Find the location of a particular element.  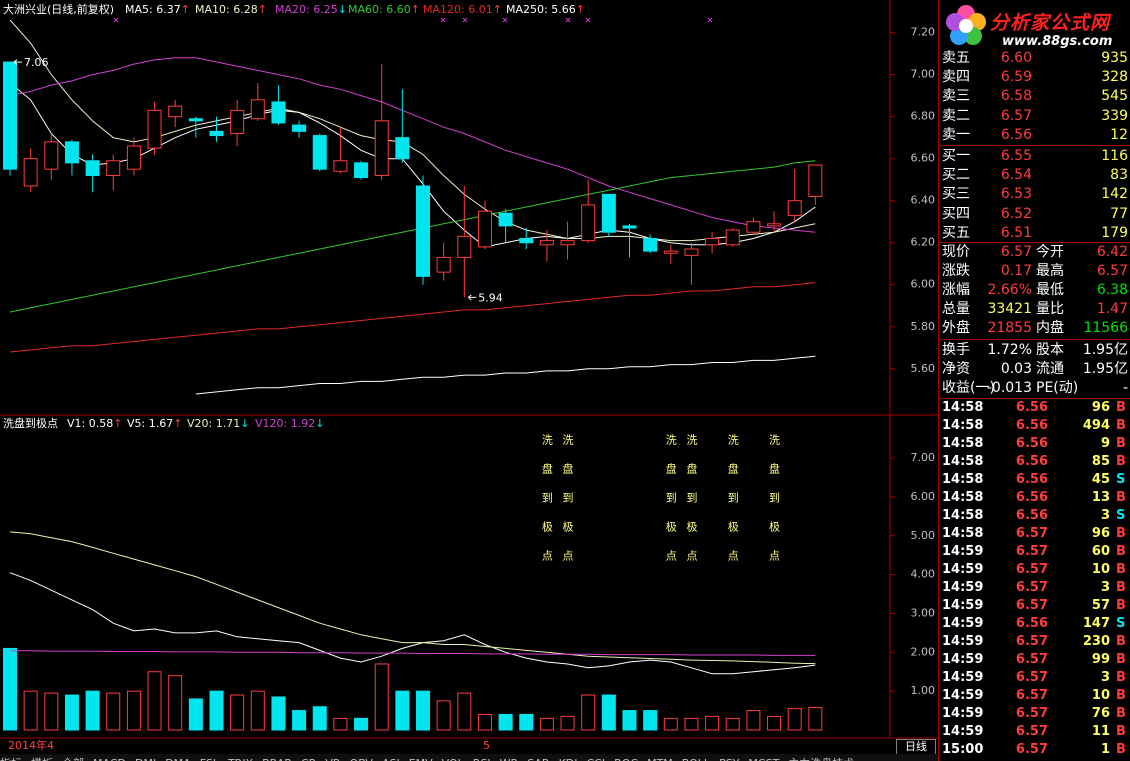

quote-label: 内盘 is located at coordinates (1050, 328).